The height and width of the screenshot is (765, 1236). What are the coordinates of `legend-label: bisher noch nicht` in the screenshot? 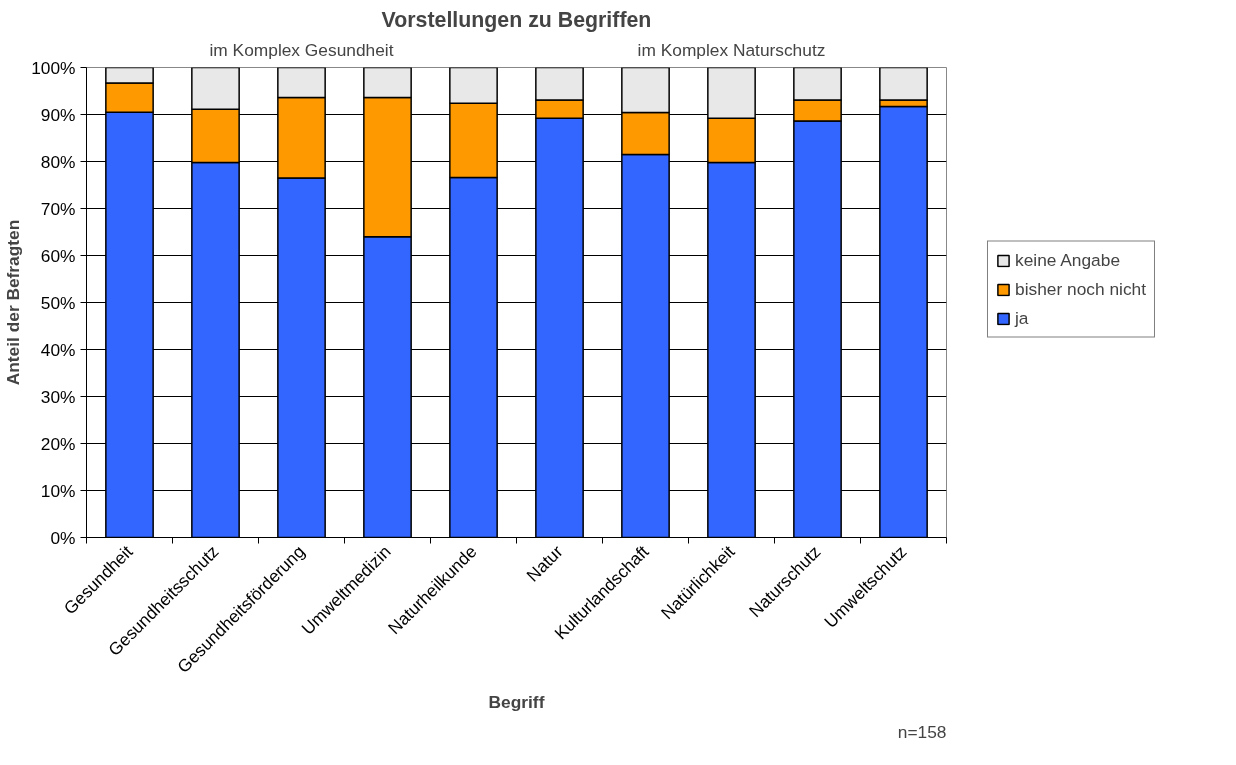 It's located at (1080, 289).